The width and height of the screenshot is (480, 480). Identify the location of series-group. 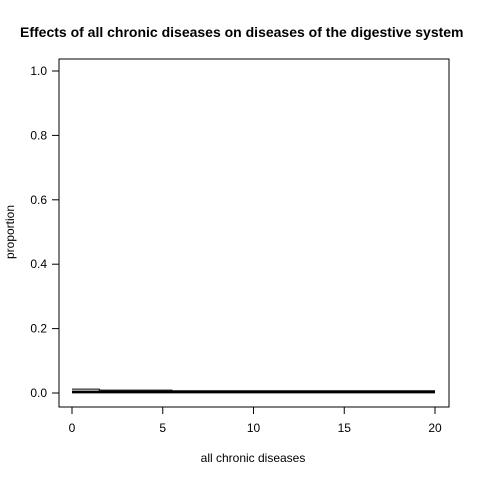
(253, 391).